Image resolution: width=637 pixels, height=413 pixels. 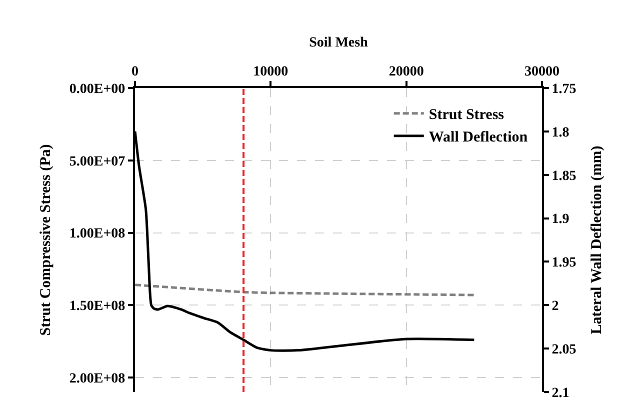 What do you see at coordinates (564, 263) in the screenshot?
I see `y2-tick-label: 1.95` at bounding box center [564, 263].